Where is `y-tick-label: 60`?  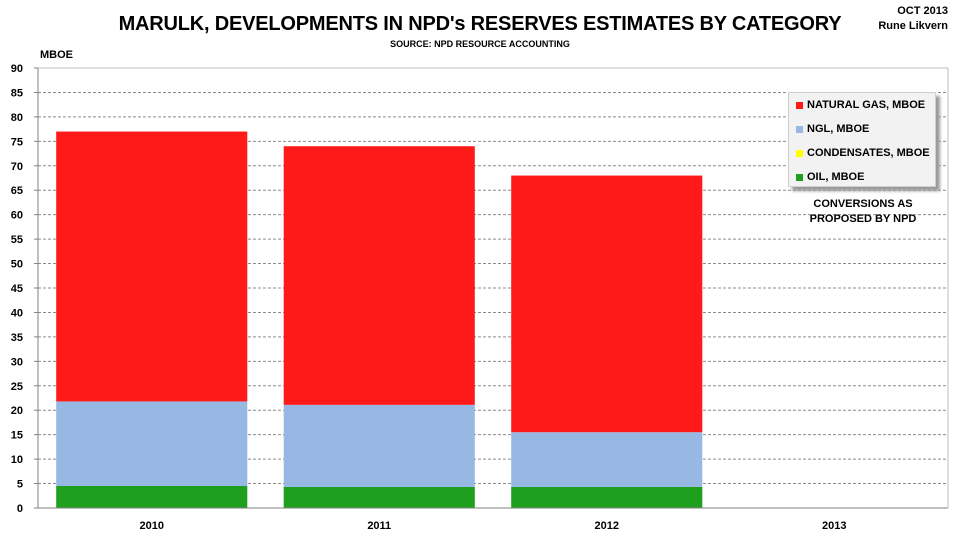 y-tick-label: 60 is located at coordinates (17, 216).